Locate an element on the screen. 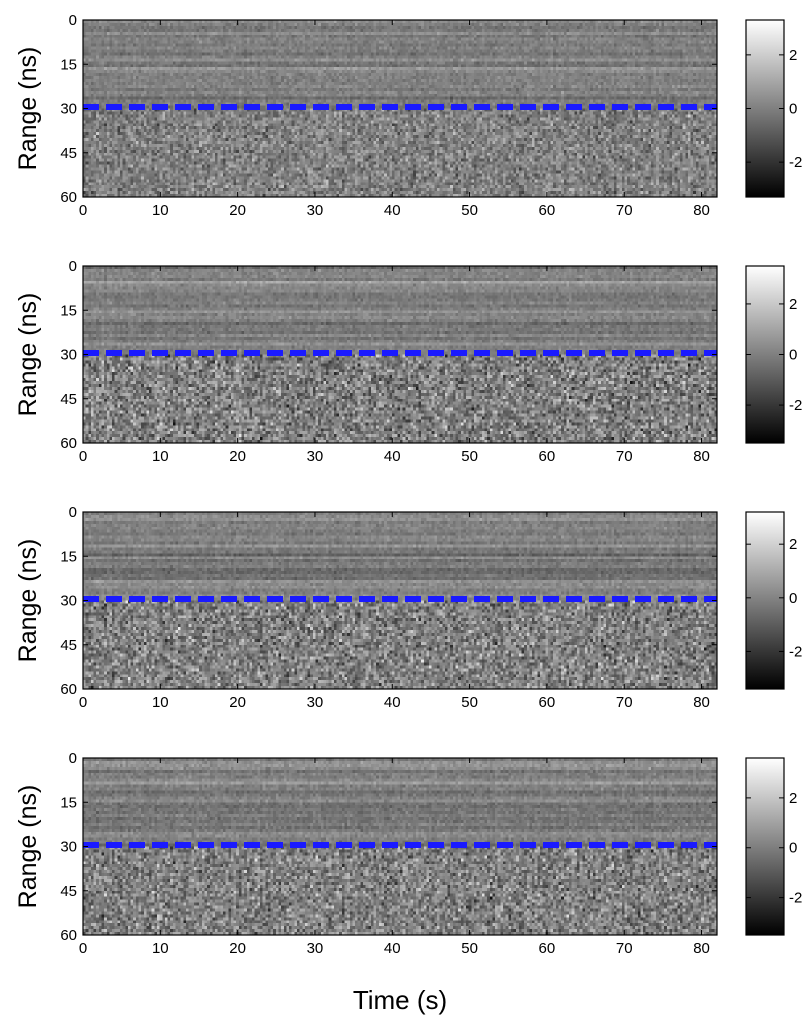 This screenshot has height=1024, width=812. x-axis-label: Time (s) is located at coordinates (400, 1000).